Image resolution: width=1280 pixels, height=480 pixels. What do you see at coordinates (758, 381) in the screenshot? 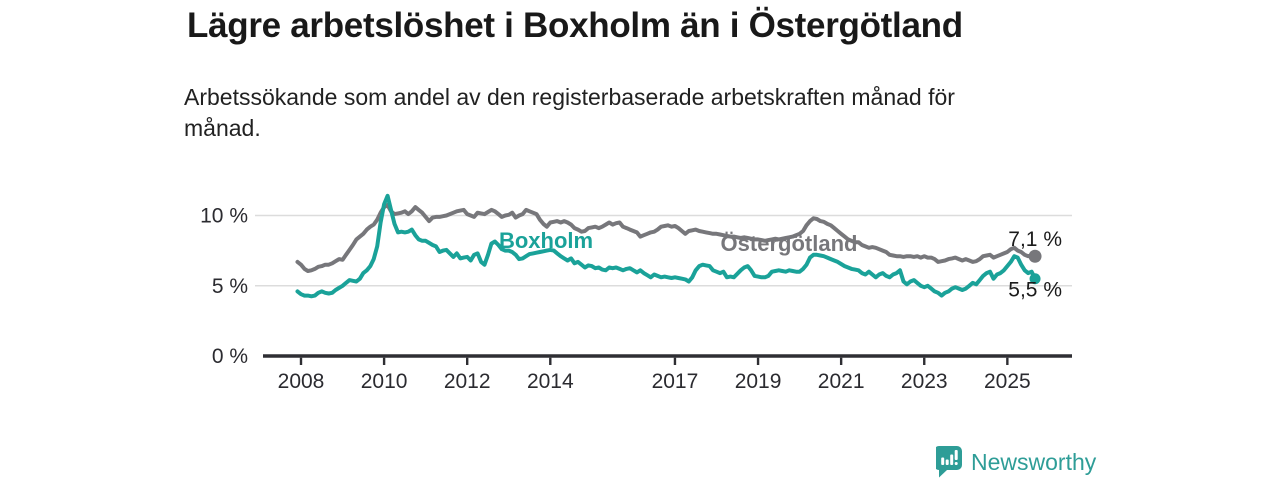
I see `x-axis-label-2019: 2019` at bounding box center [758, 381].